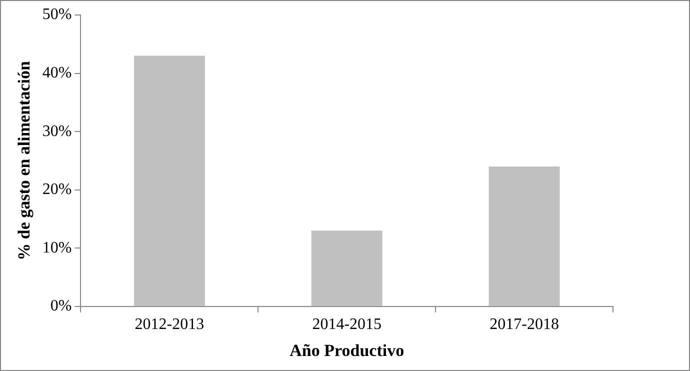  Describe the element at coordinates (57, 15) in the screenshot. I see `y-tick-label: 50%` at that location.